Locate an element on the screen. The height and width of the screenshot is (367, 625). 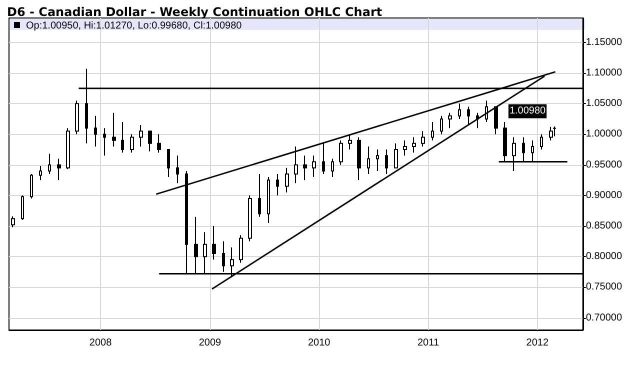
y-tick-label: 1.05000 is located at coordinates (604, 104).